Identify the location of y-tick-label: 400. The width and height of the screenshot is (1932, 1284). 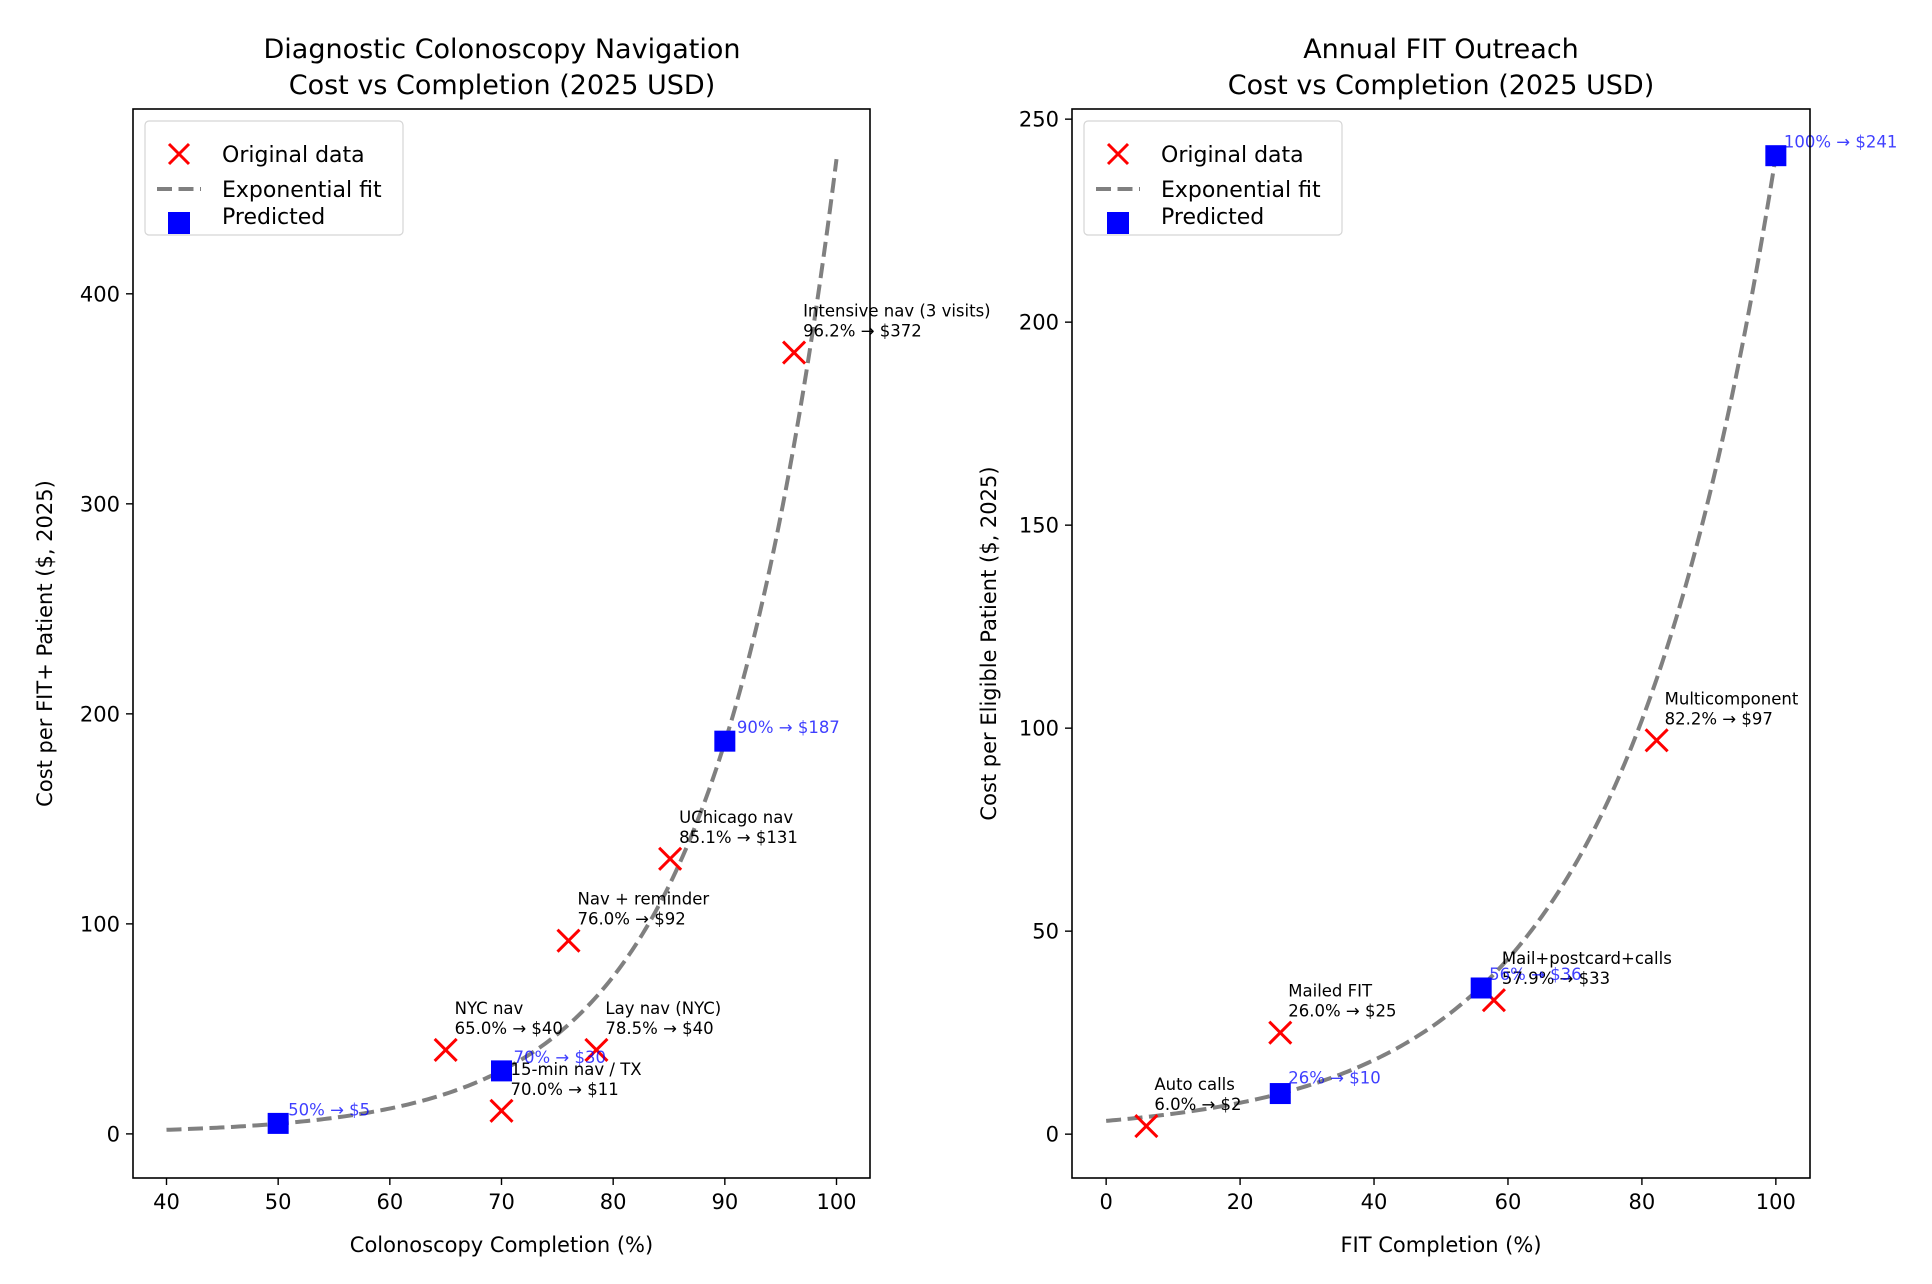
(100, 294).